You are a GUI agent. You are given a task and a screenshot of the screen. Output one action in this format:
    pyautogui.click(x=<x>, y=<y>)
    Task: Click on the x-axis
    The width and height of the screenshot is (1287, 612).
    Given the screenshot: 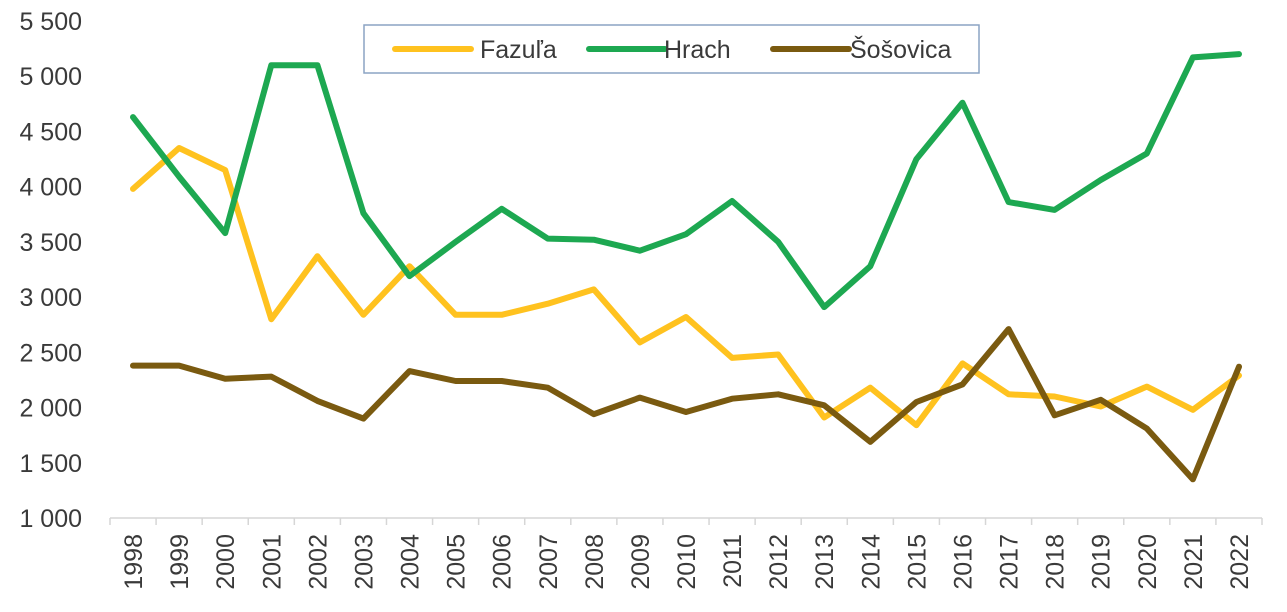 What is the action you would take?
    pyautogui.click(x=686, y=521)
    